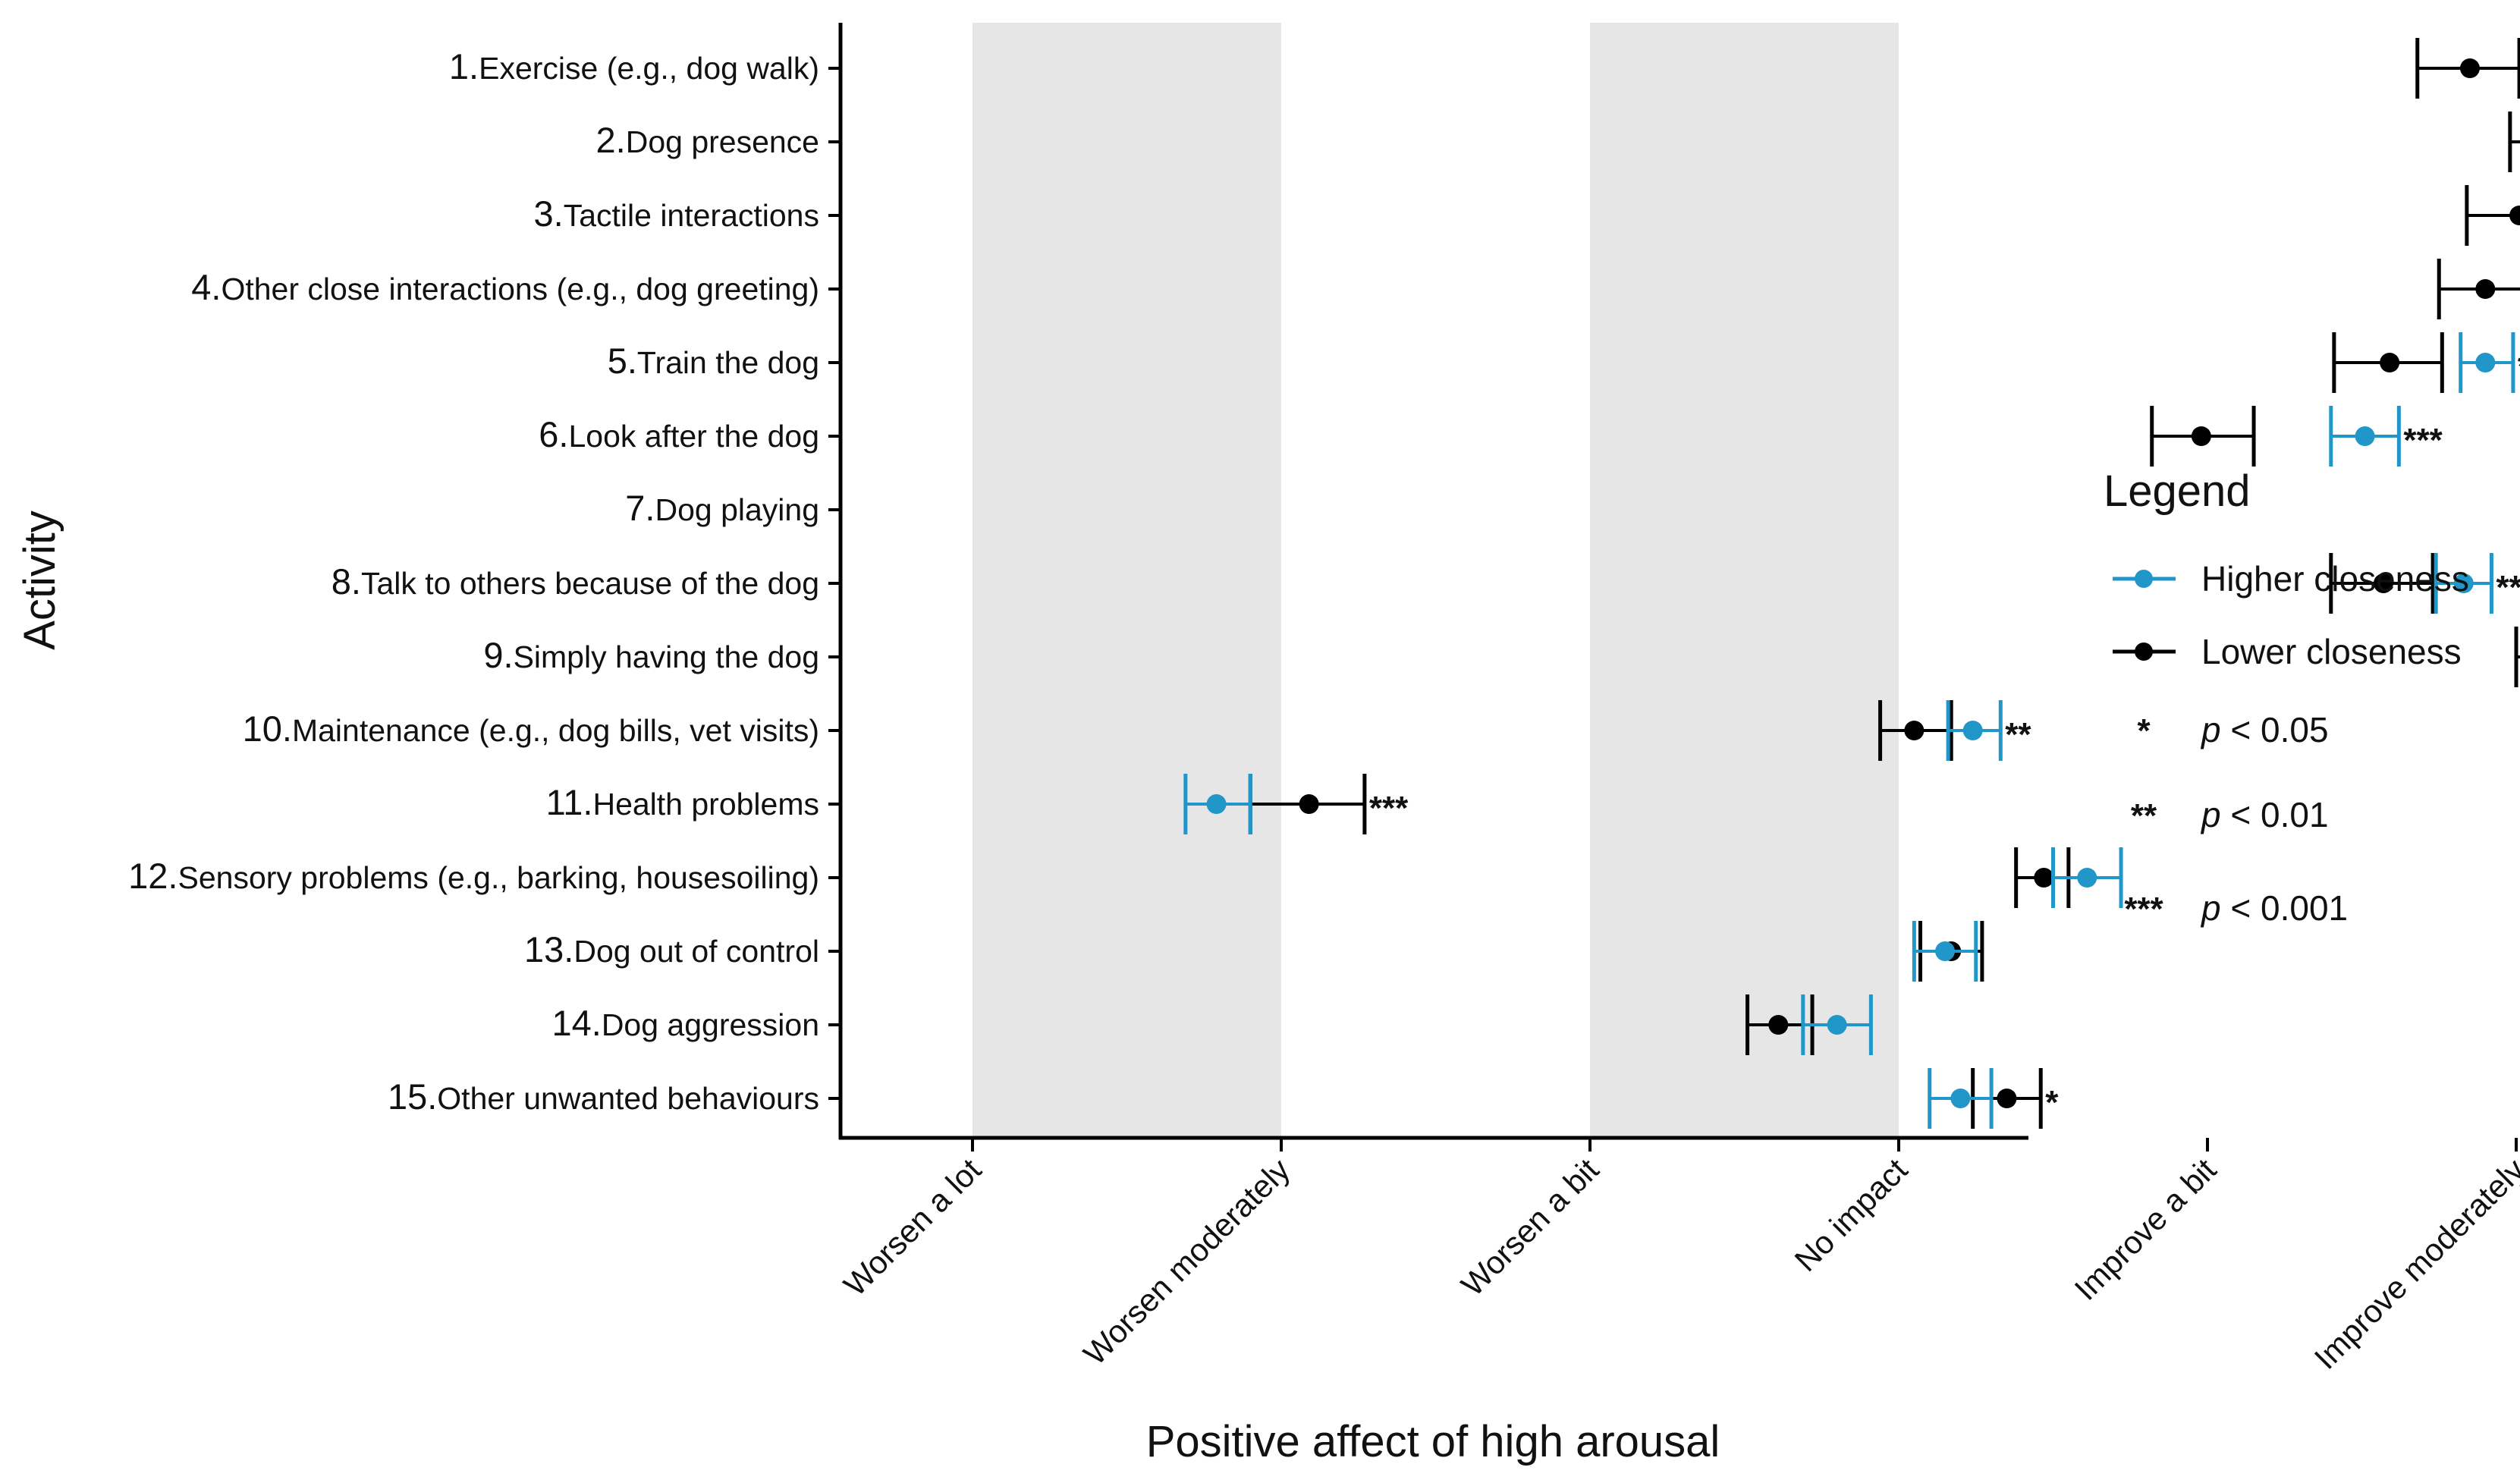 Image resolution: width=2520 pixels, height=1483 pixels. I want to click on activity-label: Other unwanted behaviours, so click(628, 1098).